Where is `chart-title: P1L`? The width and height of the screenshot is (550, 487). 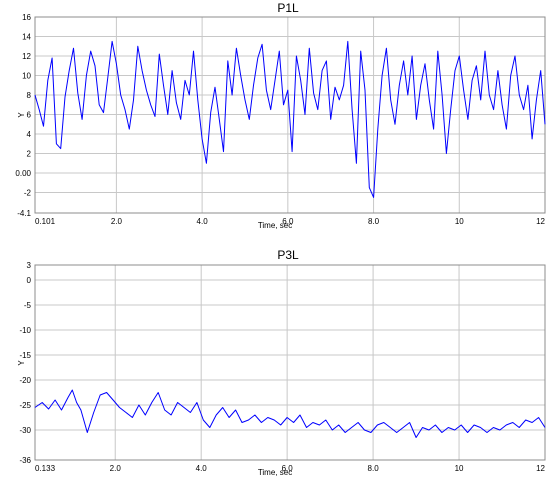
chart-title: P1L is located at coordinates (288, 8).